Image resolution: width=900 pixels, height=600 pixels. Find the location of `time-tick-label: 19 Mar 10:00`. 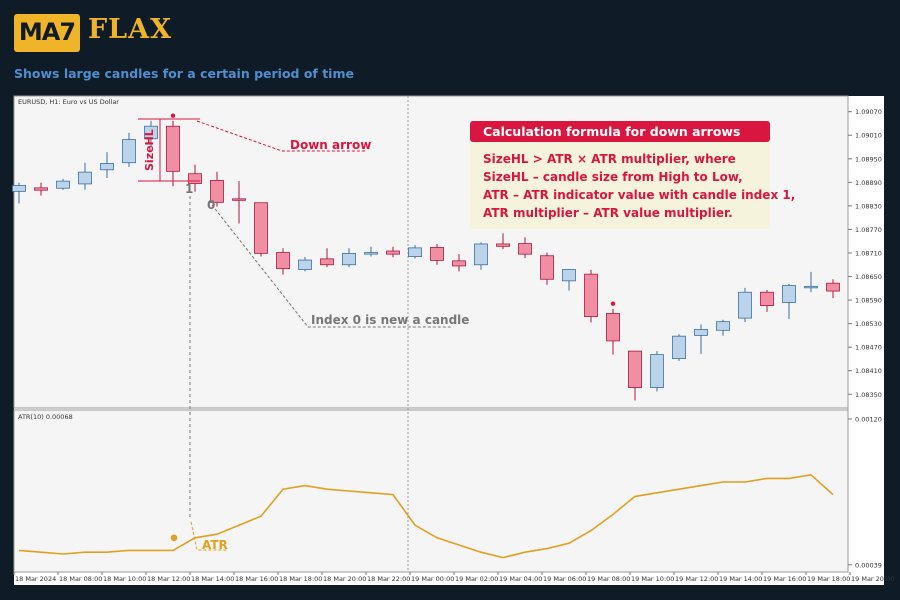

time-tick-label: 19 Mar 10:00 is located at coordinates (652, 579).